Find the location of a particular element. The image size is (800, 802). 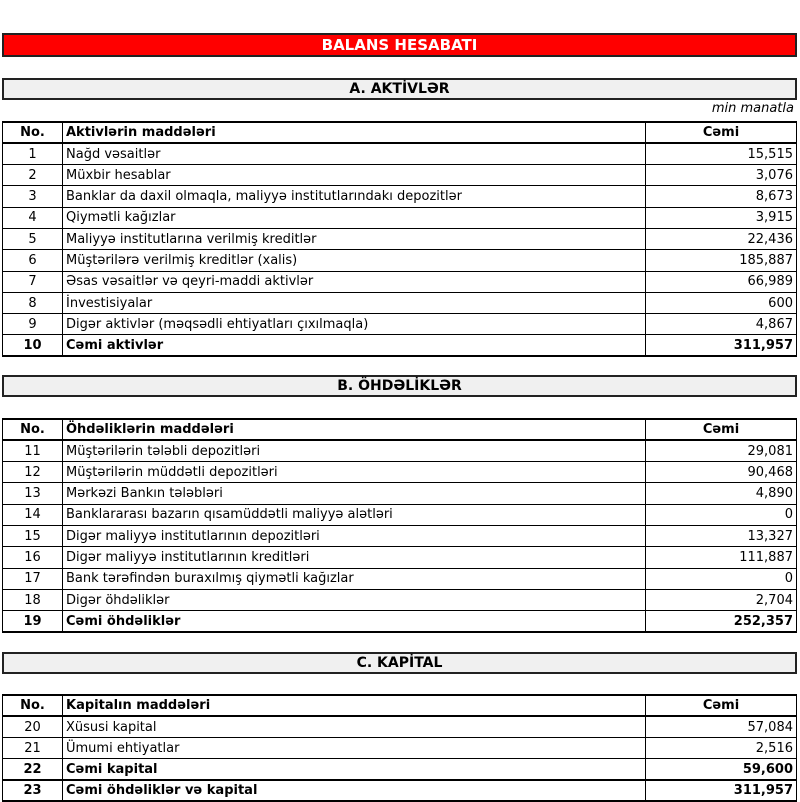

header-item: Öhdəliklərin maddələri is located at coordinates (354, 429).